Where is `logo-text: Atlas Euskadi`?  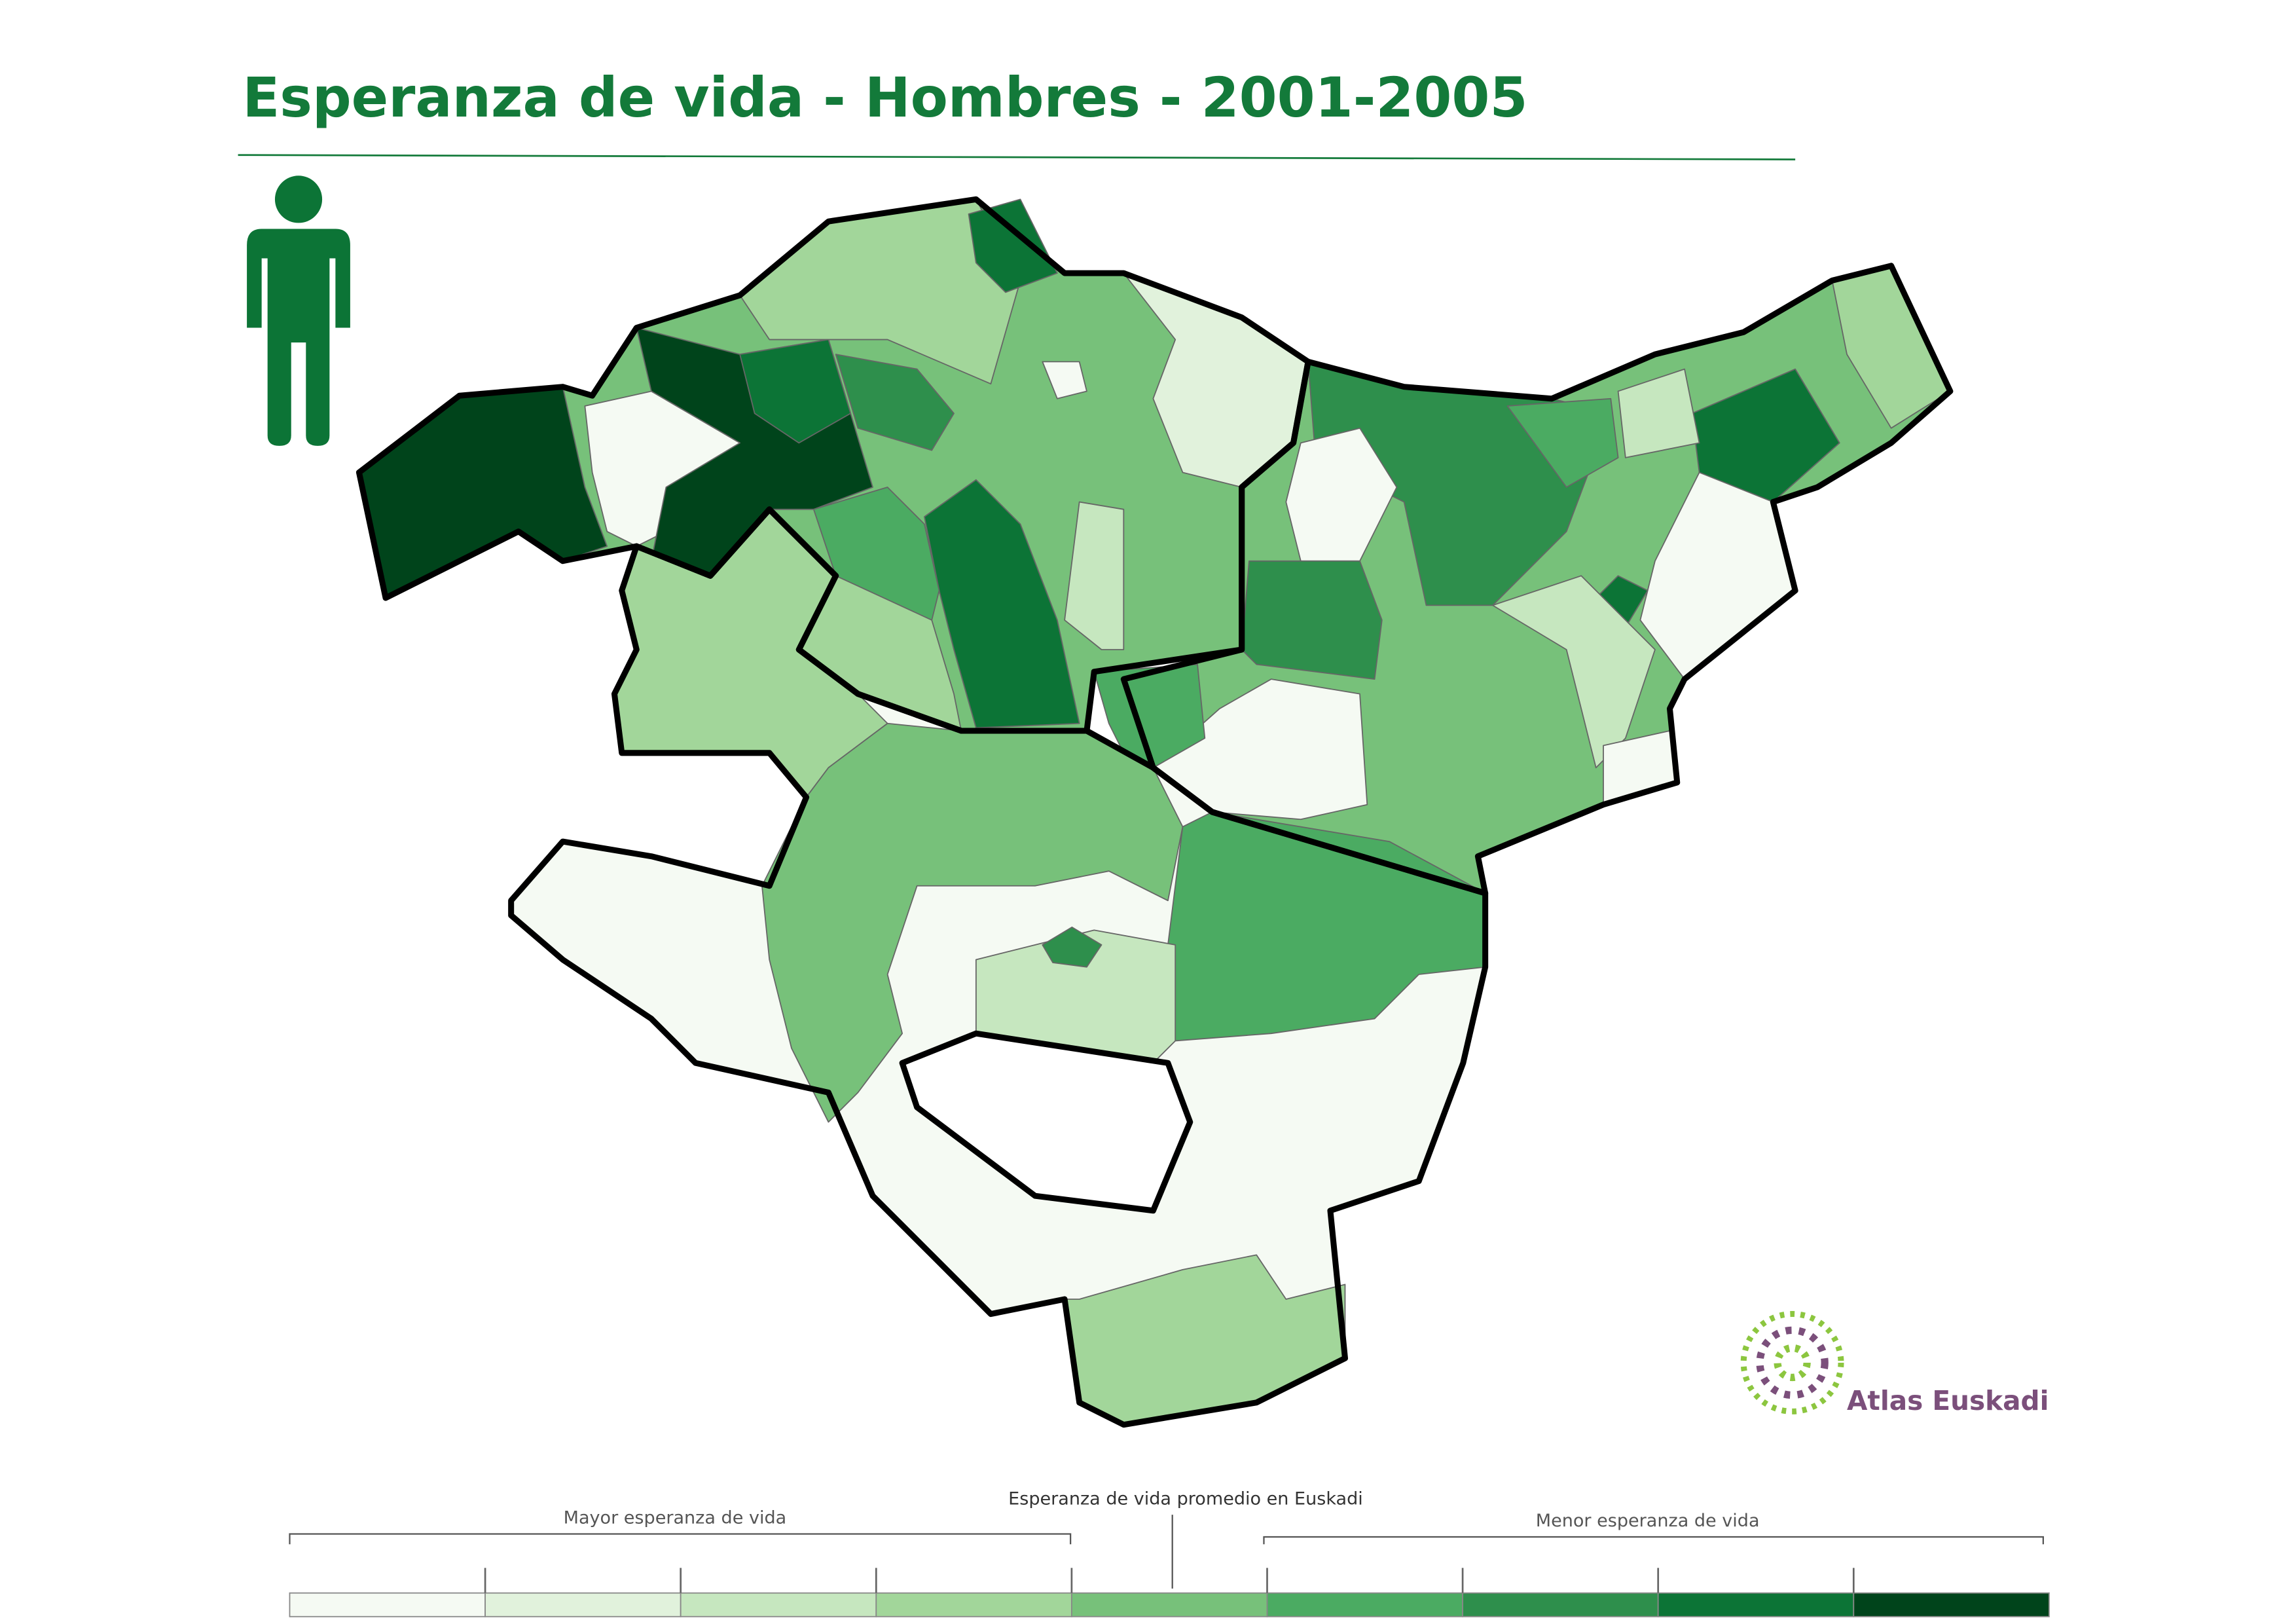 logo-text: Atlas Euskadi is located at coordinates (1948, 1400).